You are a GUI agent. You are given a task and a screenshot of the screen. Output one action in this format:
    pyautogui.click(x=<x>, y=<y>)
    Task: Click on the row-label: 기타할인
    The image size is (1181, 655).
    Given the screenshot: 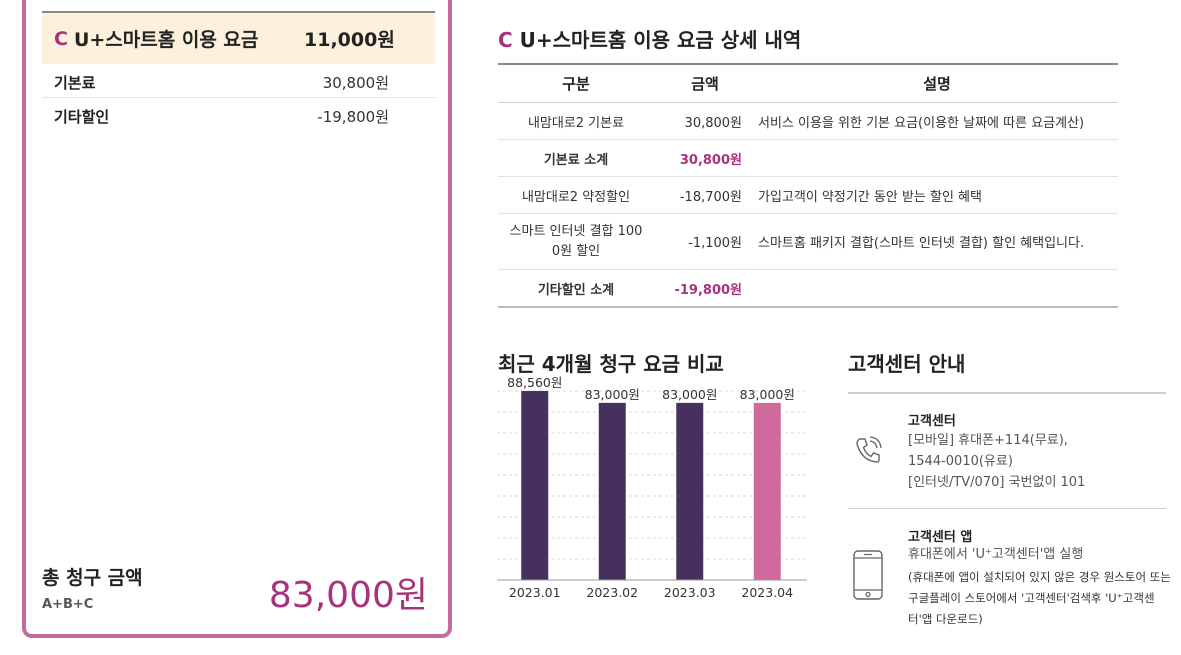 What is the action you would take?
    pyautogui.click(x=82, y=117)
    